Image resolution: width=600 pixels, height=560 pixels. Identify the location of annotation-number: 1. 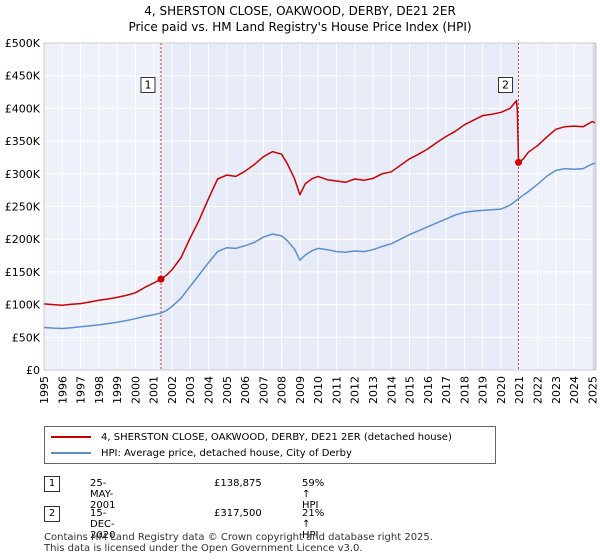
(52, 484).